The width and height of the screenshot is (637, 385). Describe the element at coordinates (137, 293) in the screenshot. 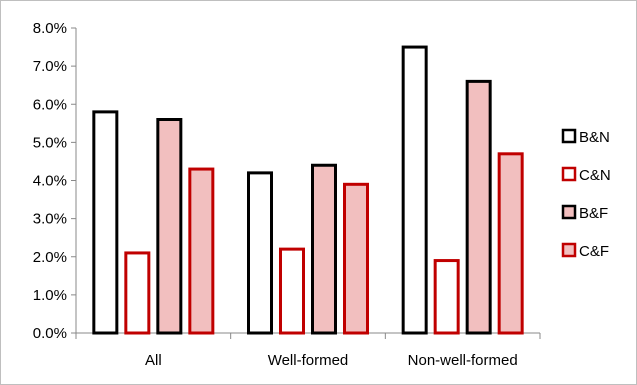

I see `bar-c-n-all` at that location.